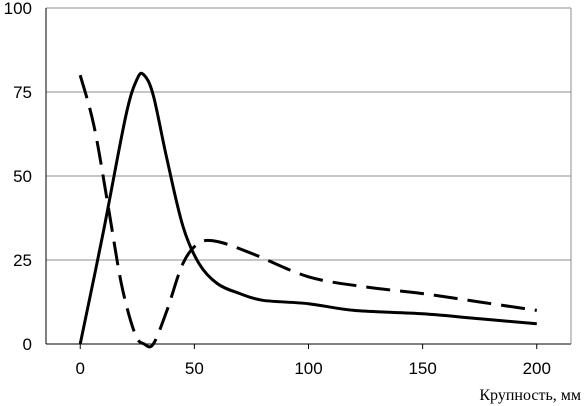 Image resolution: width=584 pixels, height=406 pixels. What do you see at coordinates (80, 368) in the screenshot?
I see `x-tick-label-0: 0` at bounding box center [80, 368].